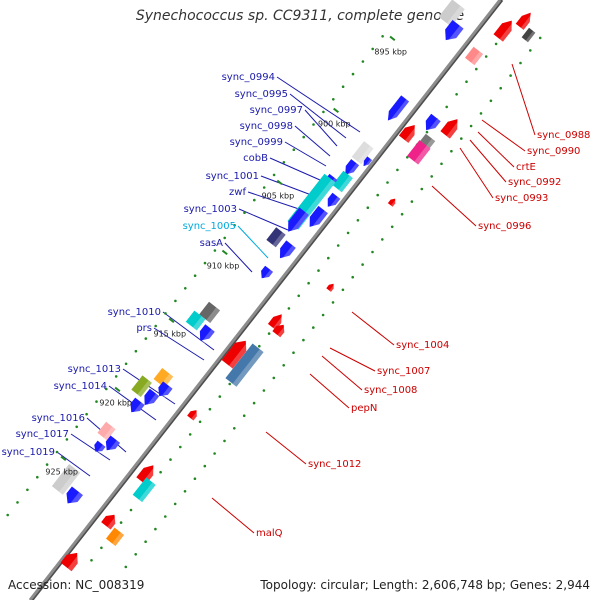 The image size is (600, 600). Describe the element at coordinates (390, 51) in the screenshot. I see `tick-label: 895 kbp` at that location.